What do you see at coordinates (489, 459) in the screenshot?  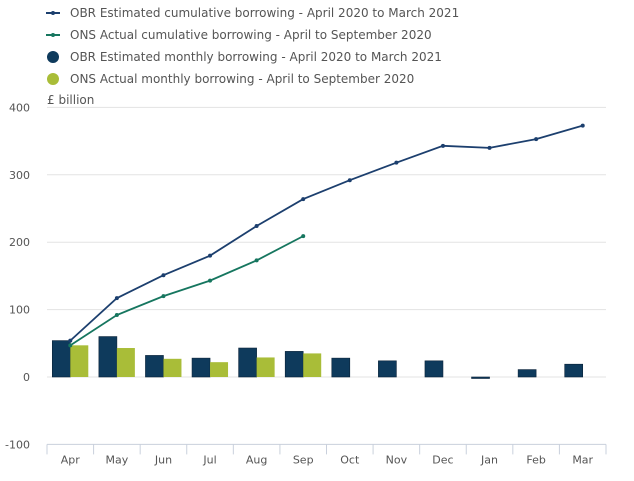 I see `x-tick-label: Jan` at bounding box center [489, 459].